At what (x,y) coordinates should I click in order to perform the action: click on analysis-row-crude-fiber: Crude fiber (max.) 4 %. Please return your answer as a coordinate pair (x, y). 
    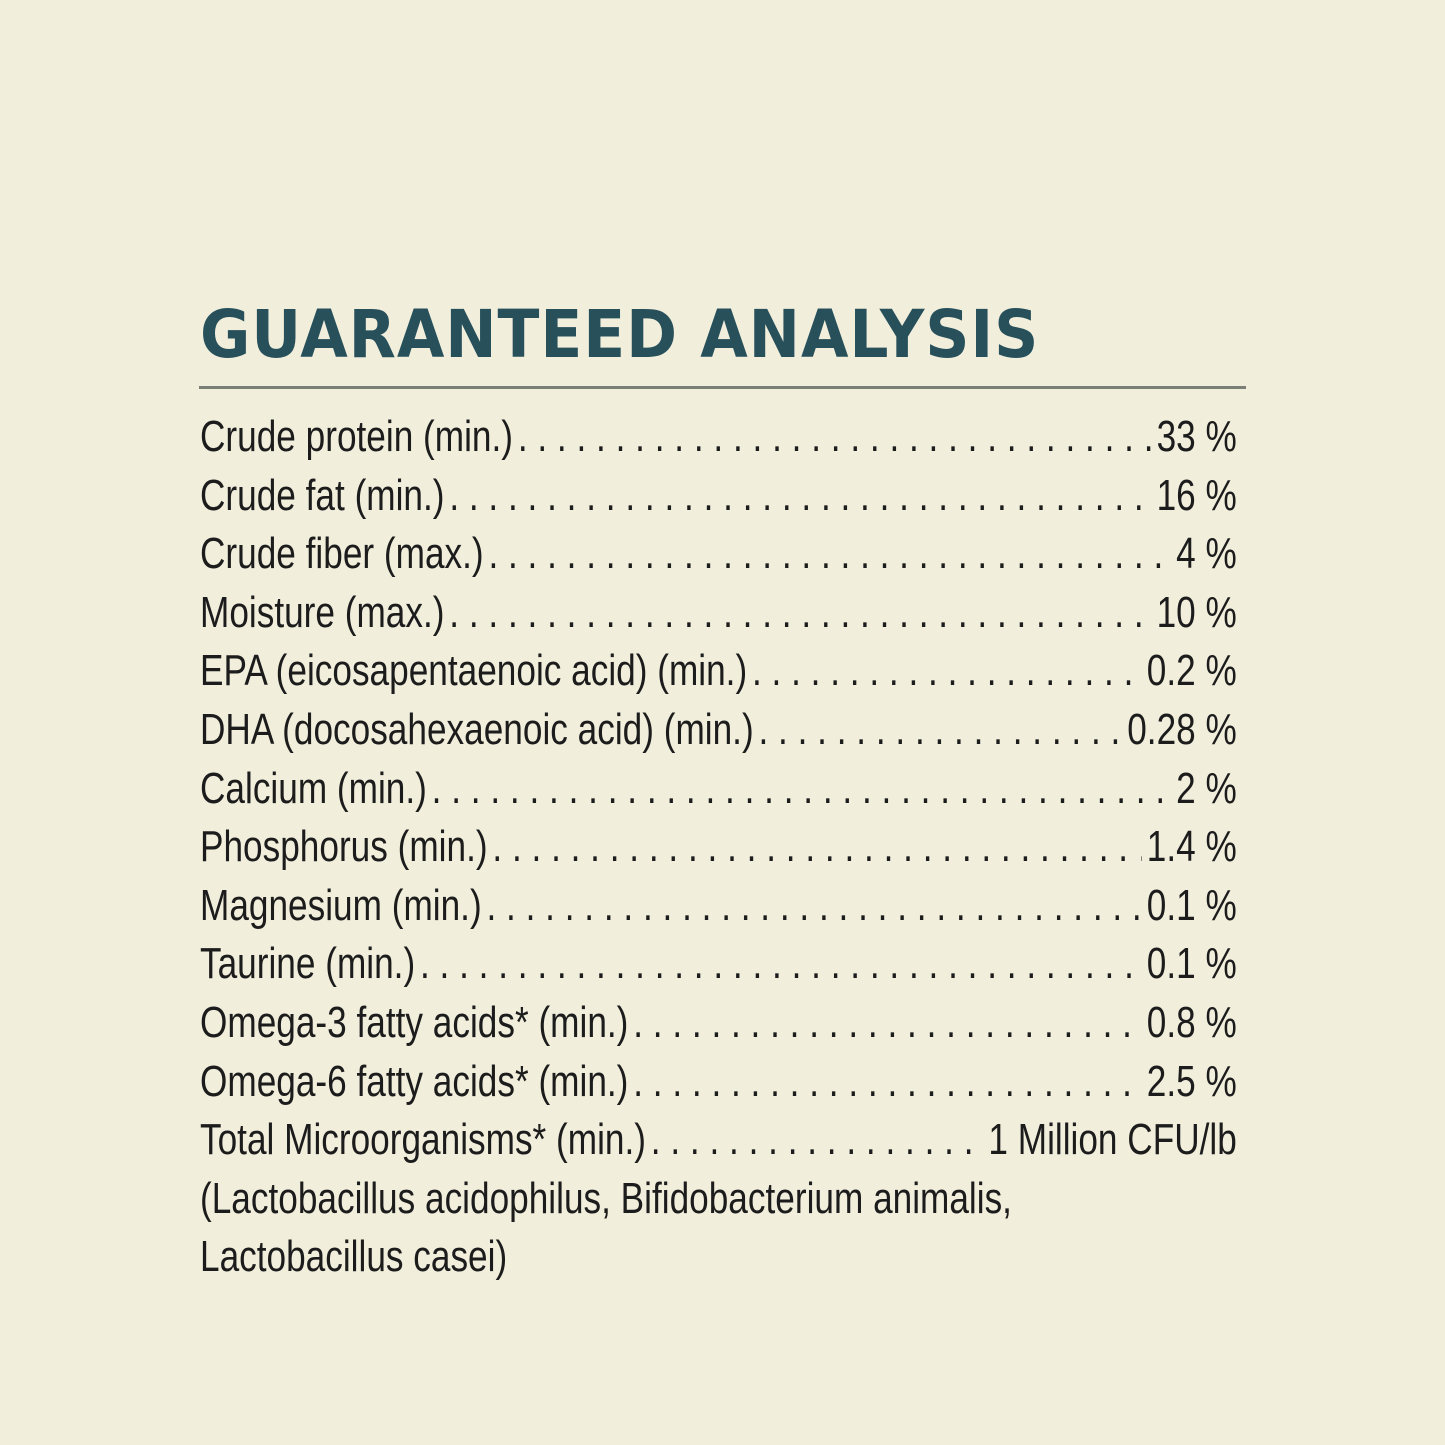
    Looking at the image, I should click on (718, 554).